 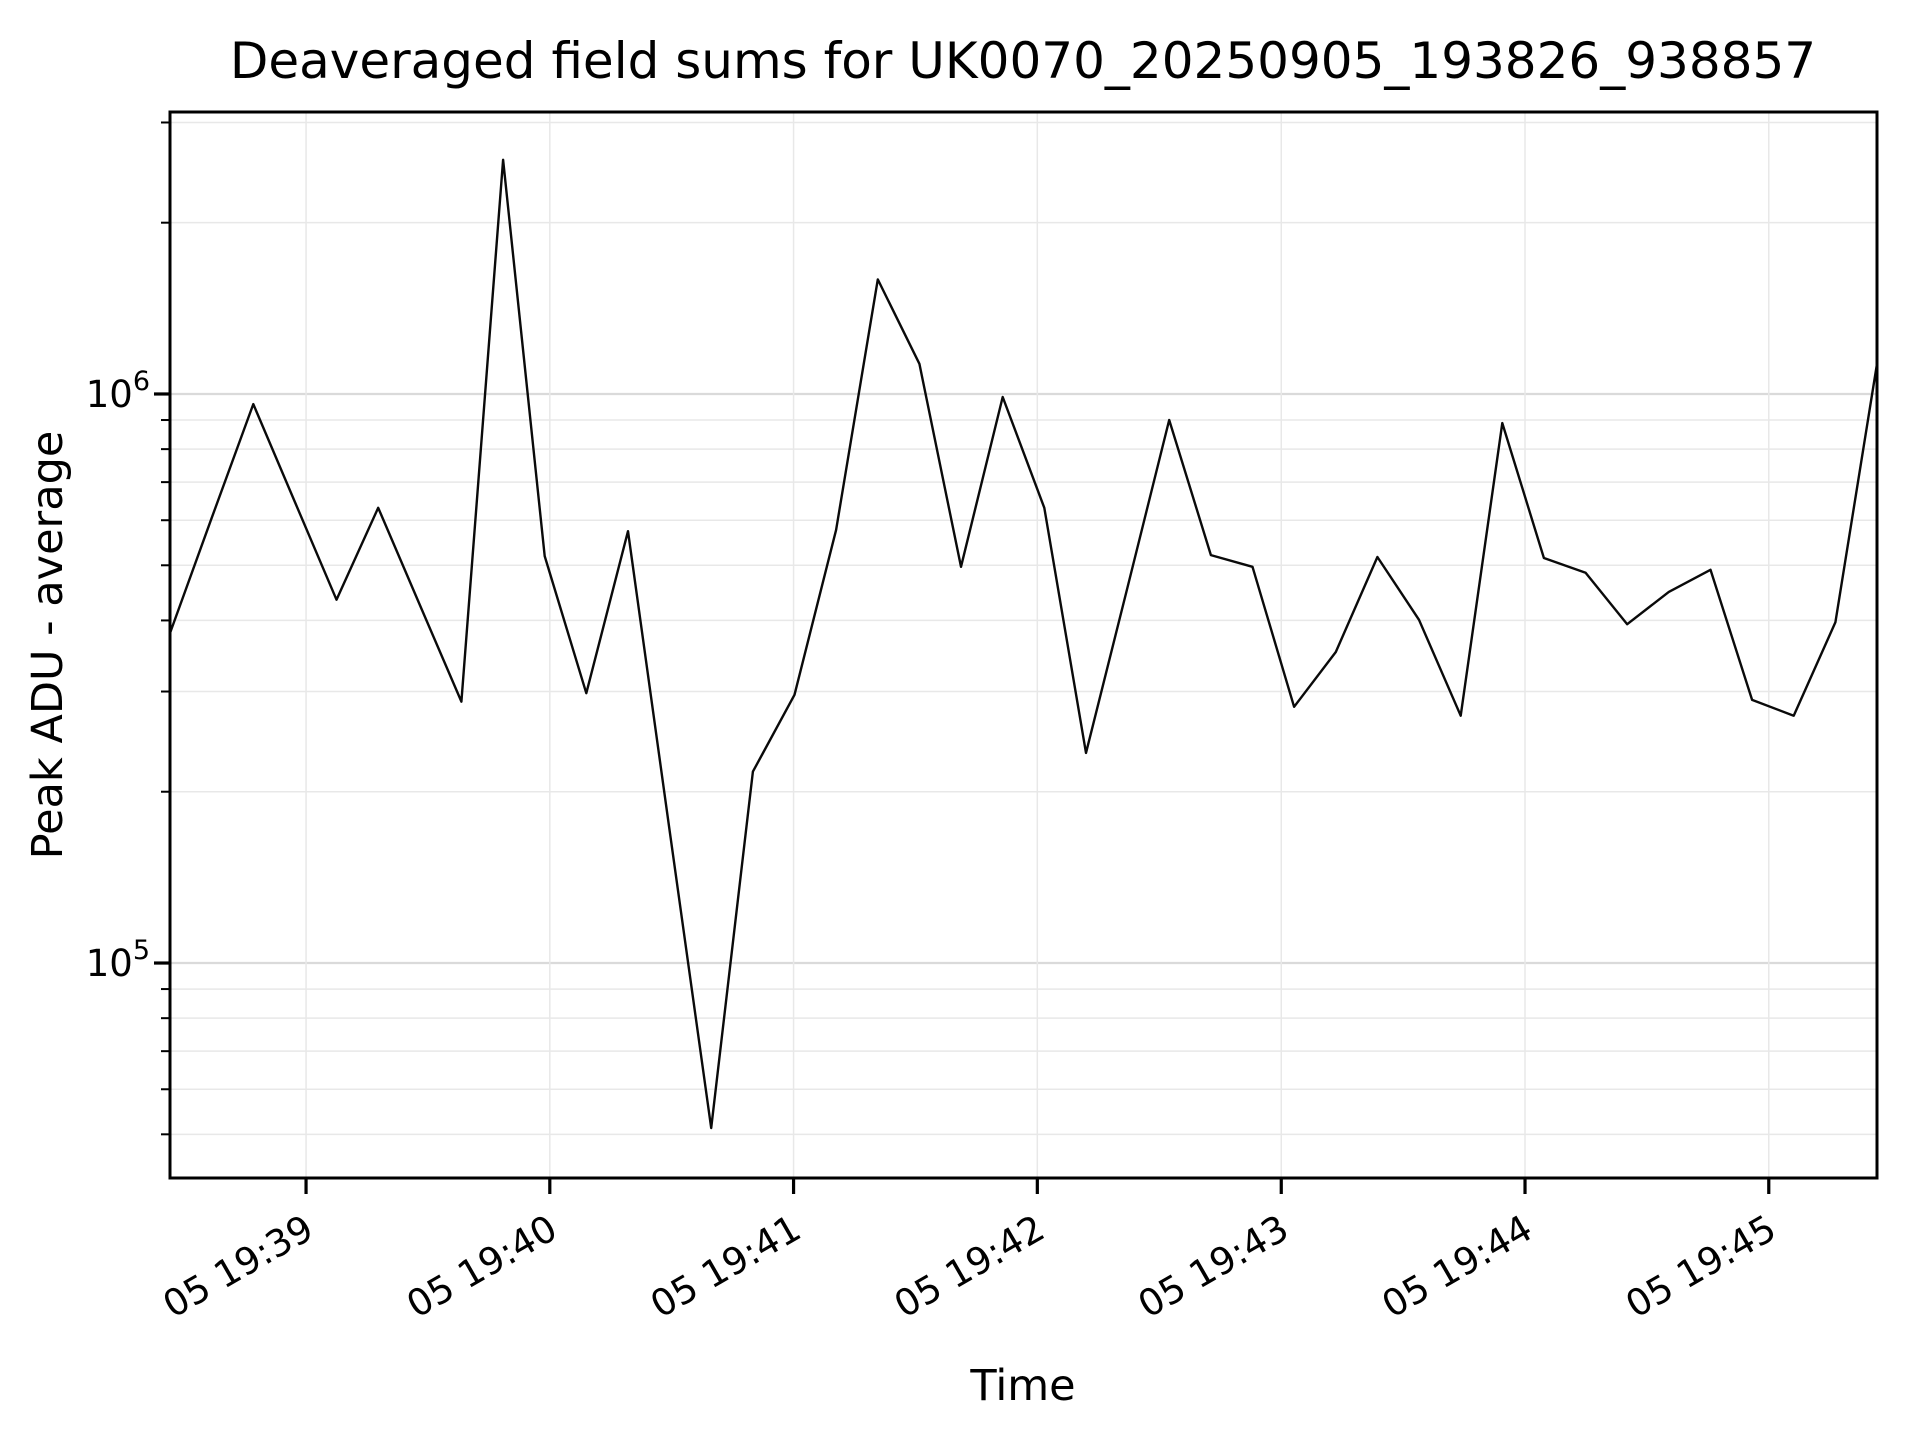 I want to click on x-tick-label: 05 19:40, so click(x=481, y=1267).